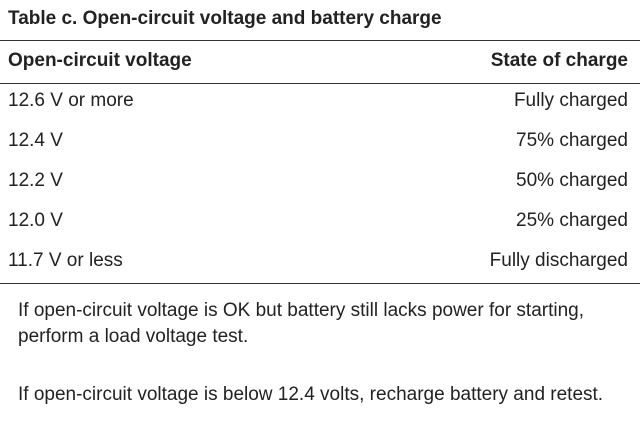 The image size is (640, 445). What do you see at coordinates (318, 141) in the screenshot?
I see `table-row: 12.4 V 75% charged` at bounding box center [318, 141].